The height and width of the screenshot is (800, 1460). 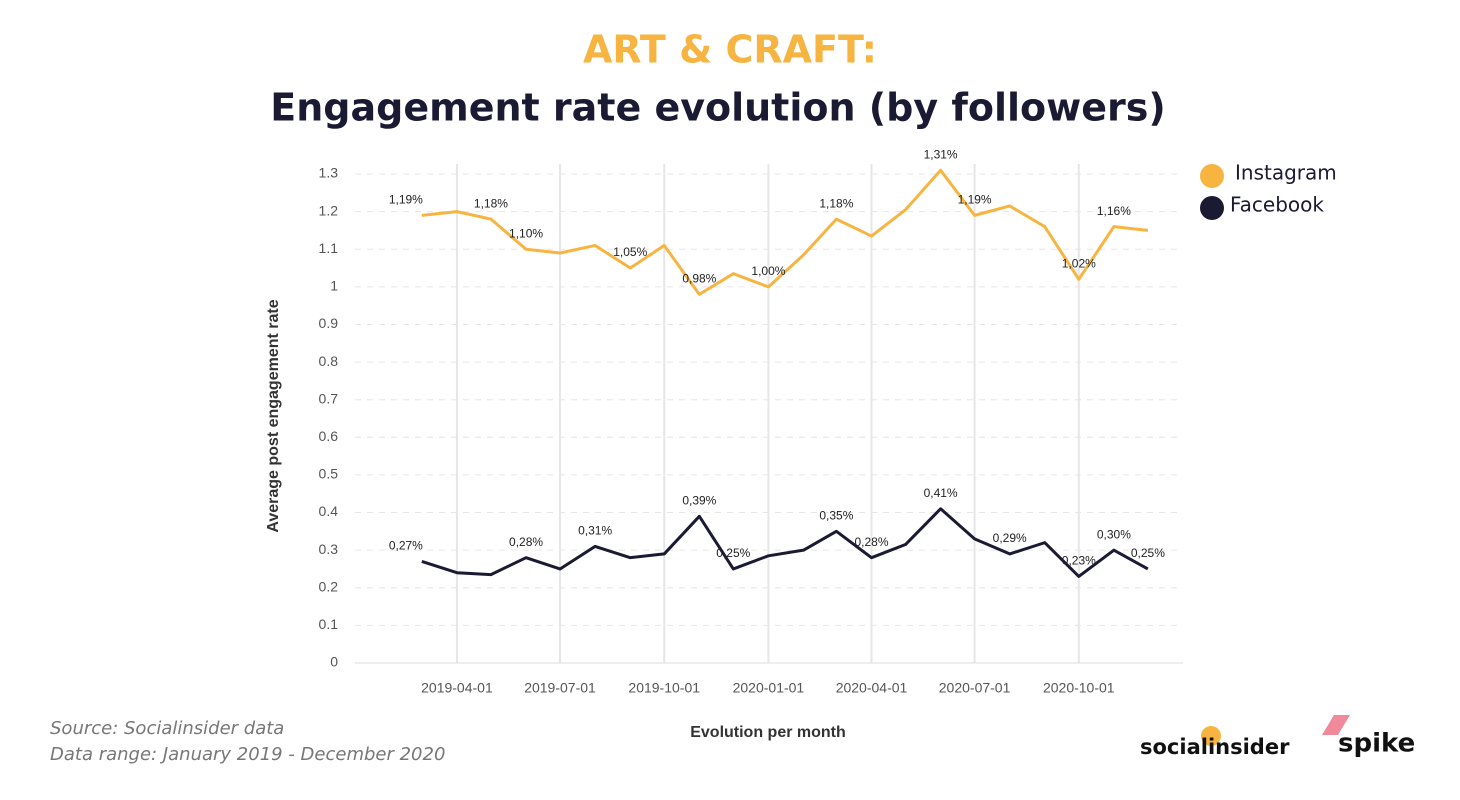 What do you see at coordinates (769, 688) in the screenshot?
I see `x-tick-label: 2020-01-01` at bounding box center [769, 688].